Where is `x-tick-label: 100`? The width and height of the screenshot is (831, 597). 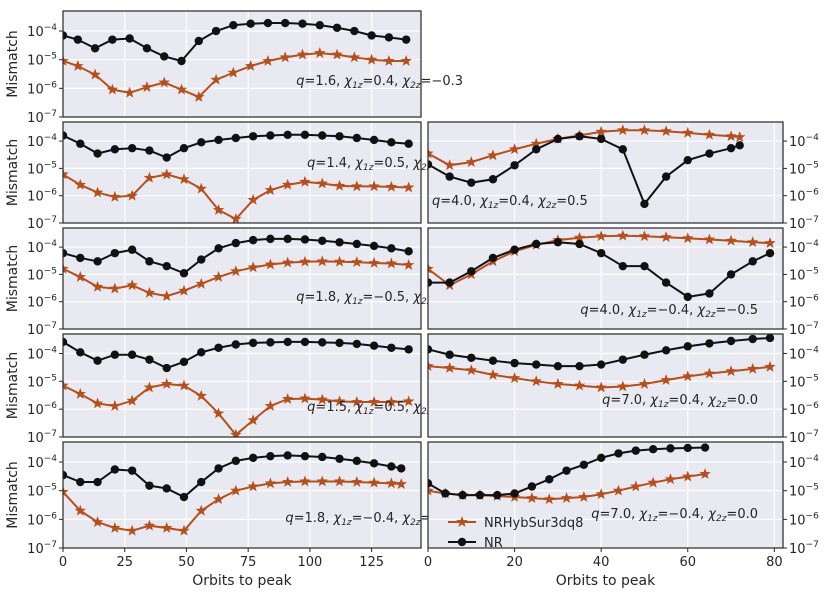 x-tick-label: 100 is located at coordinates (309, 562).